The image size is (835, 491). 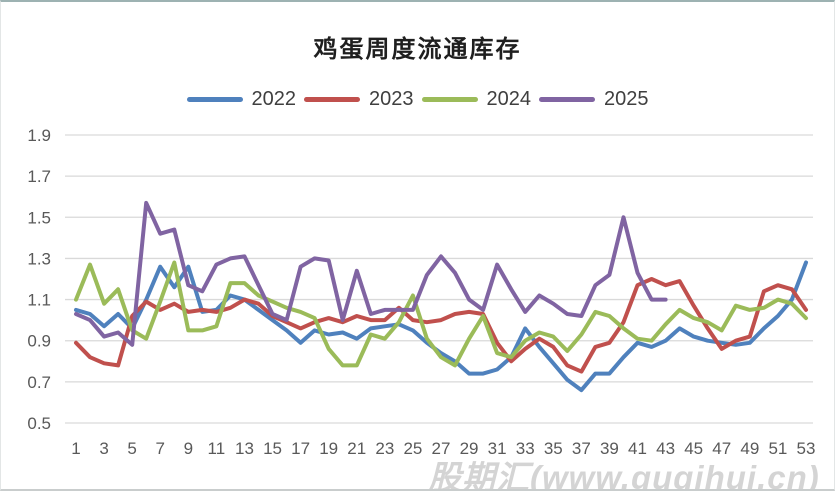 I want to click on x-tick-label: 21, so click(x=356, y=448).